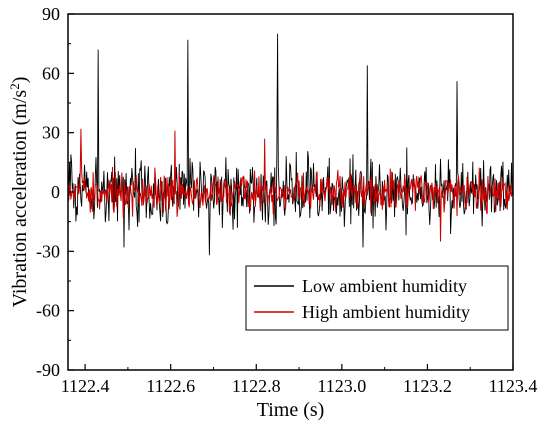 The image size is (550, 431). What do you see at coordinates (48, 311) in the screenshot?
I see `y-tick-label: -60` at bounding box center [48, 311].